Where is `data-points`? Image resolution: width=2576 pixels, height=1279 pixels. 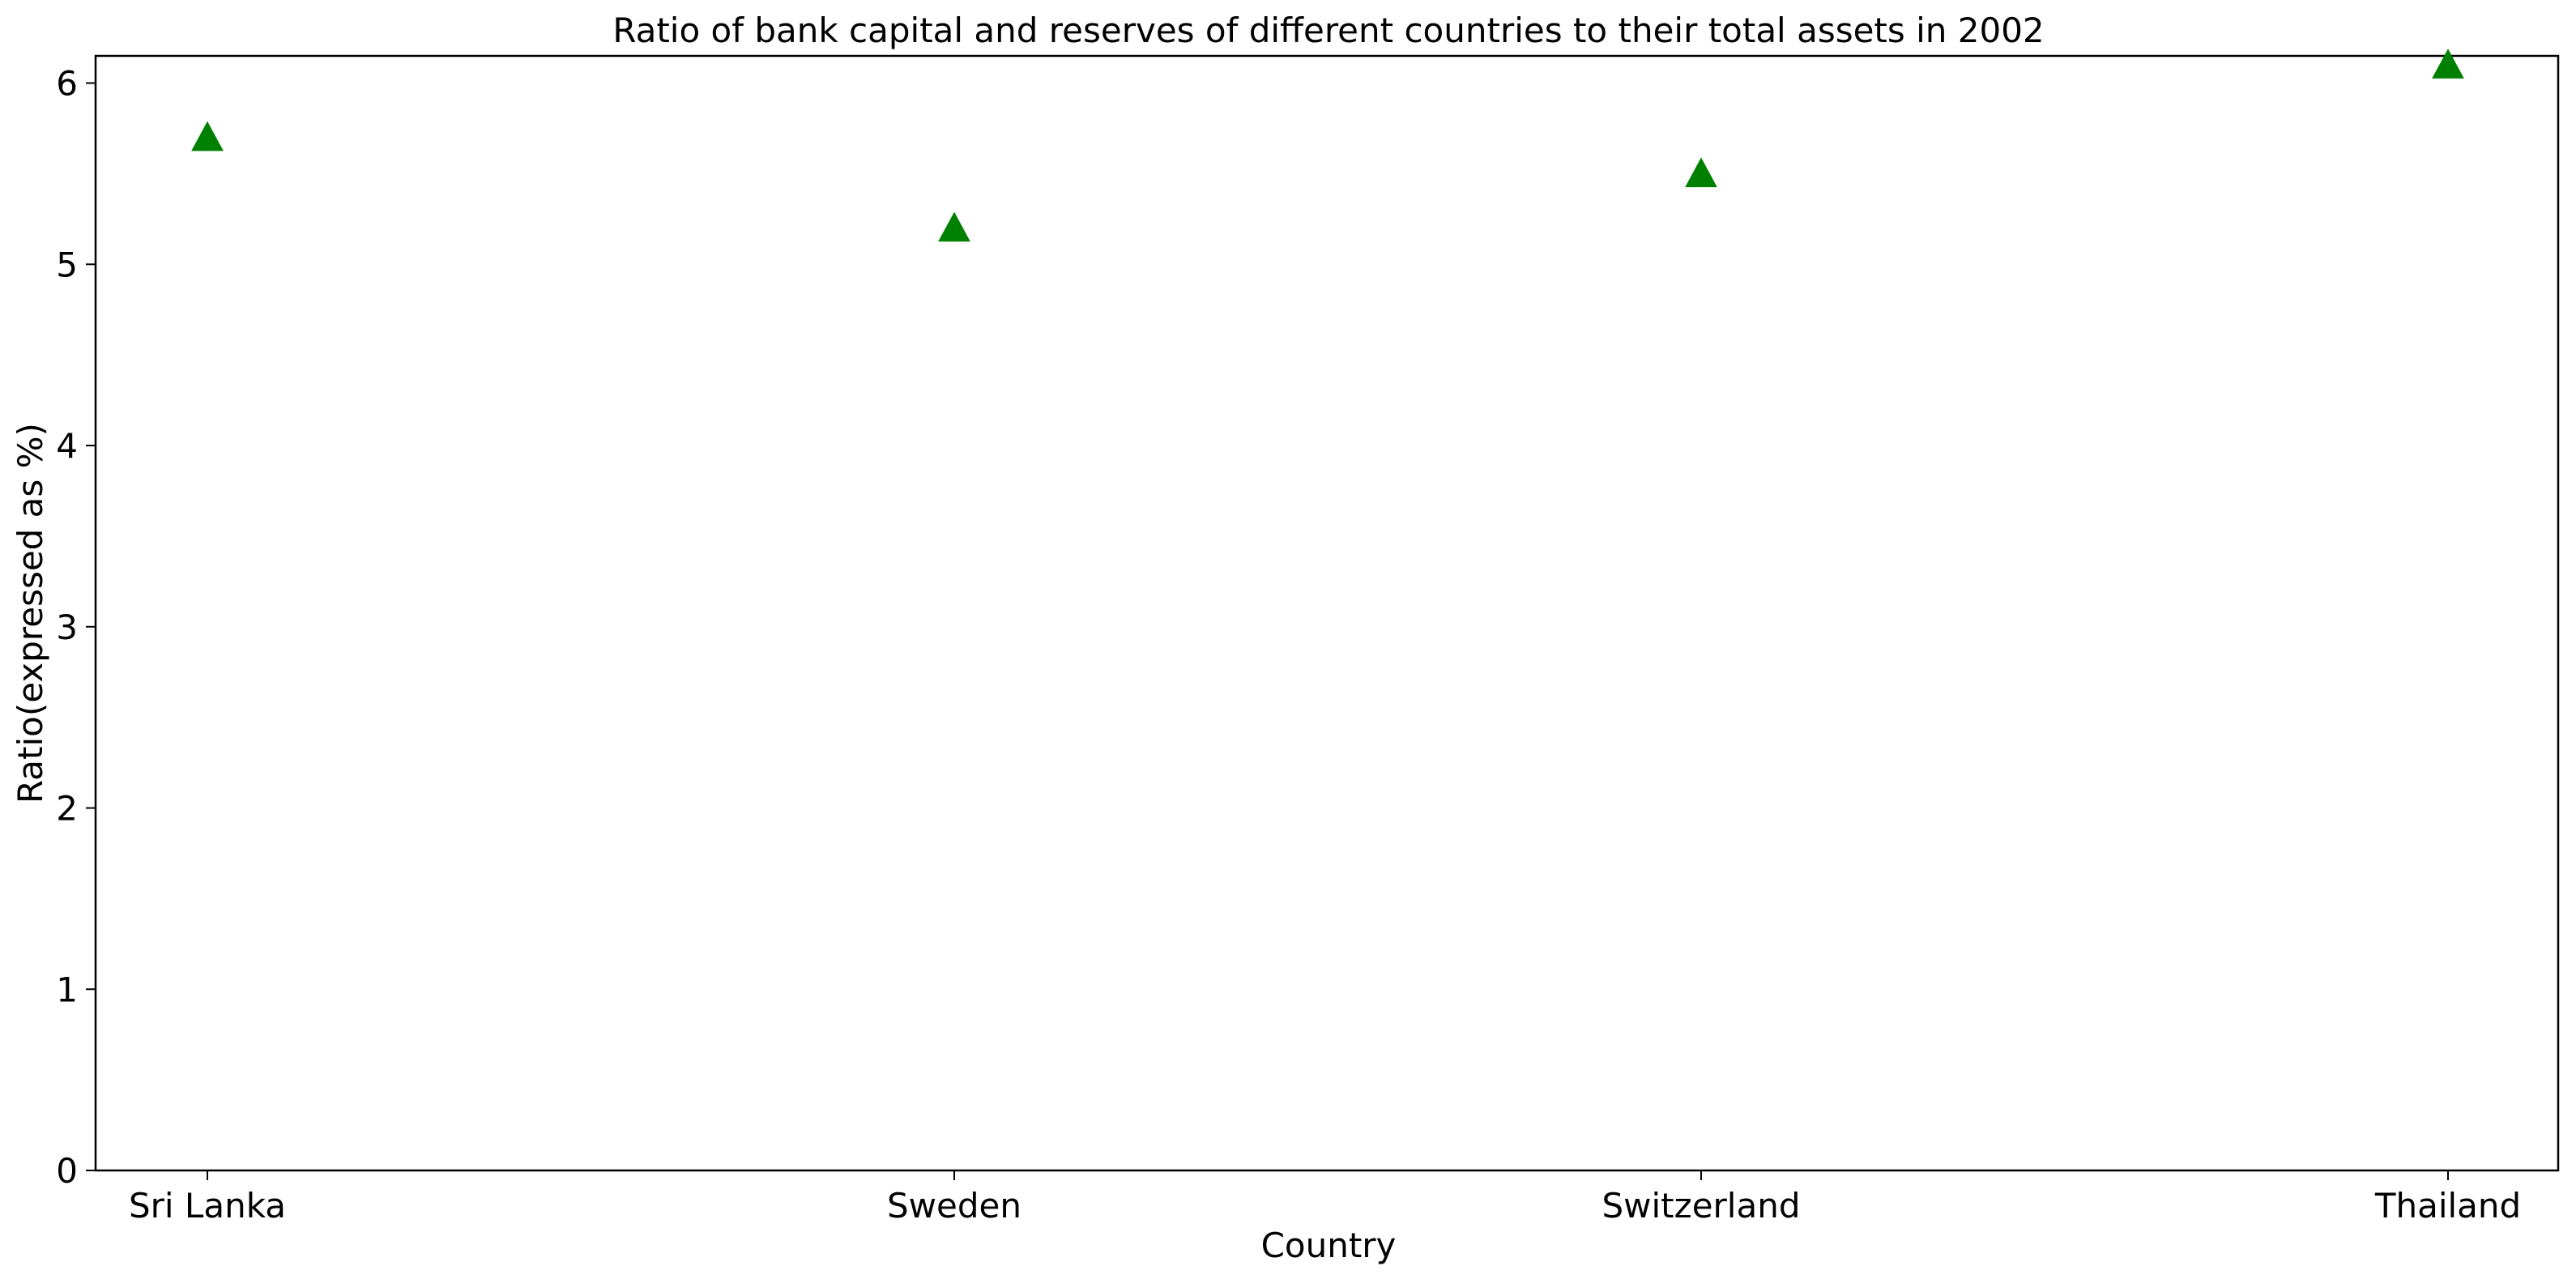 data-points is located at coordinates (1327, 145).